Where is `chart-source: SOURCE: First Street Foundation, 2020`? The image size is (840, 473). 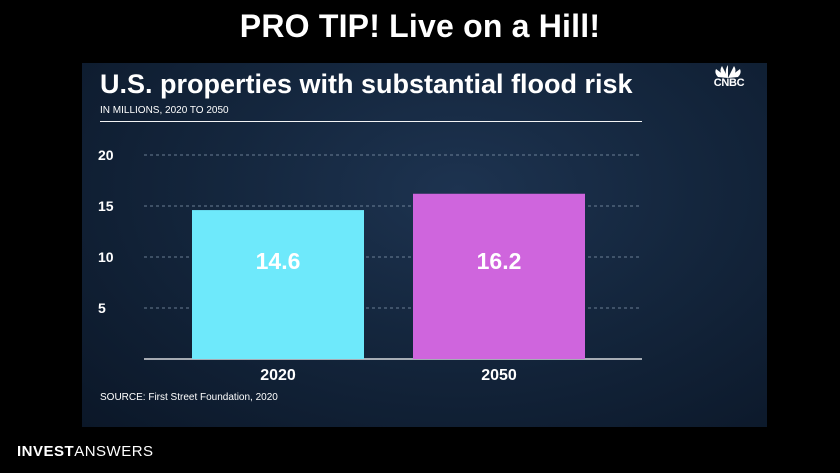
chart-source: SOURCE: First Street Foundation, 2020 is located at coordinates (189, 397).